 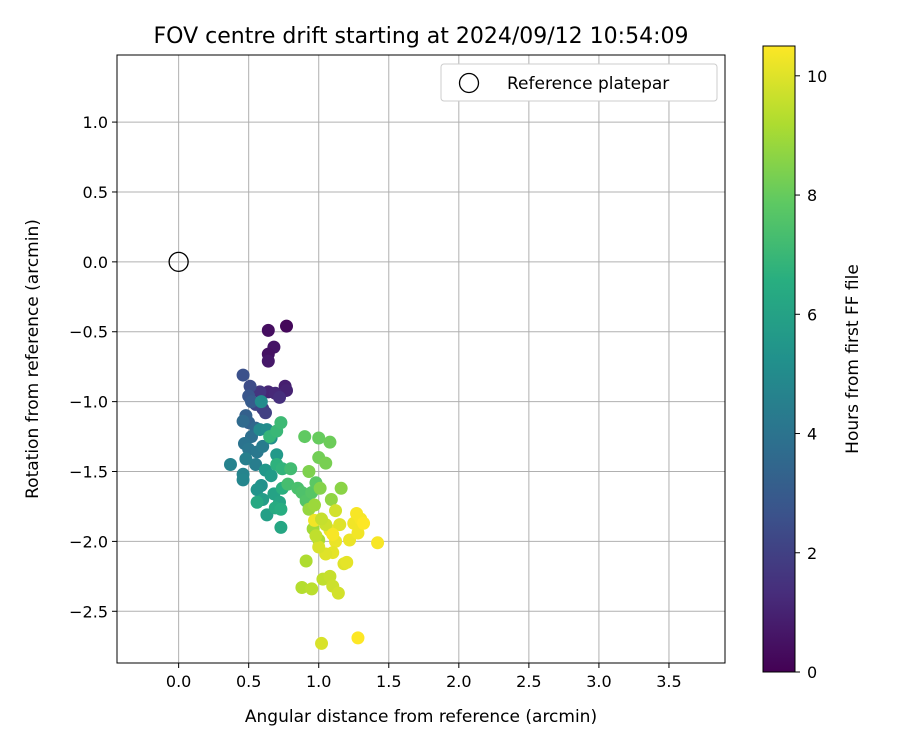 What do you see at coordinates (811, 374) in the screenshot?
I see `colorbar-ticks: 0 2 4 6 8 10` at bounding box center [811, 374].